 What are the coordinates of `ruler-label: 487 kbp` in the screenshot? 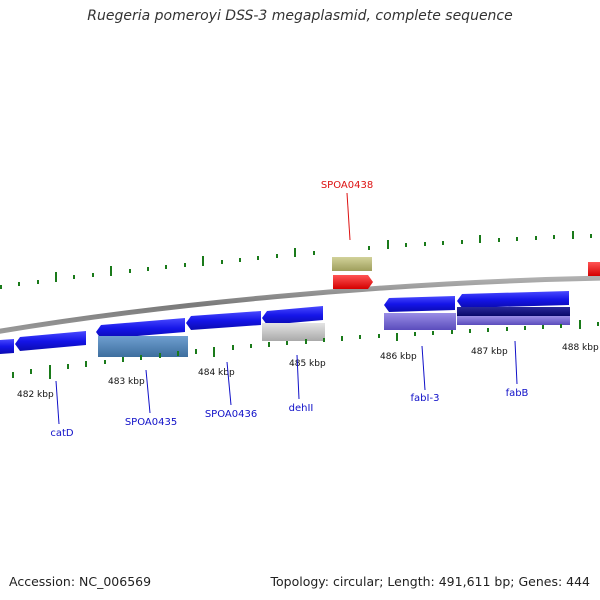 It's located at (489, 352).